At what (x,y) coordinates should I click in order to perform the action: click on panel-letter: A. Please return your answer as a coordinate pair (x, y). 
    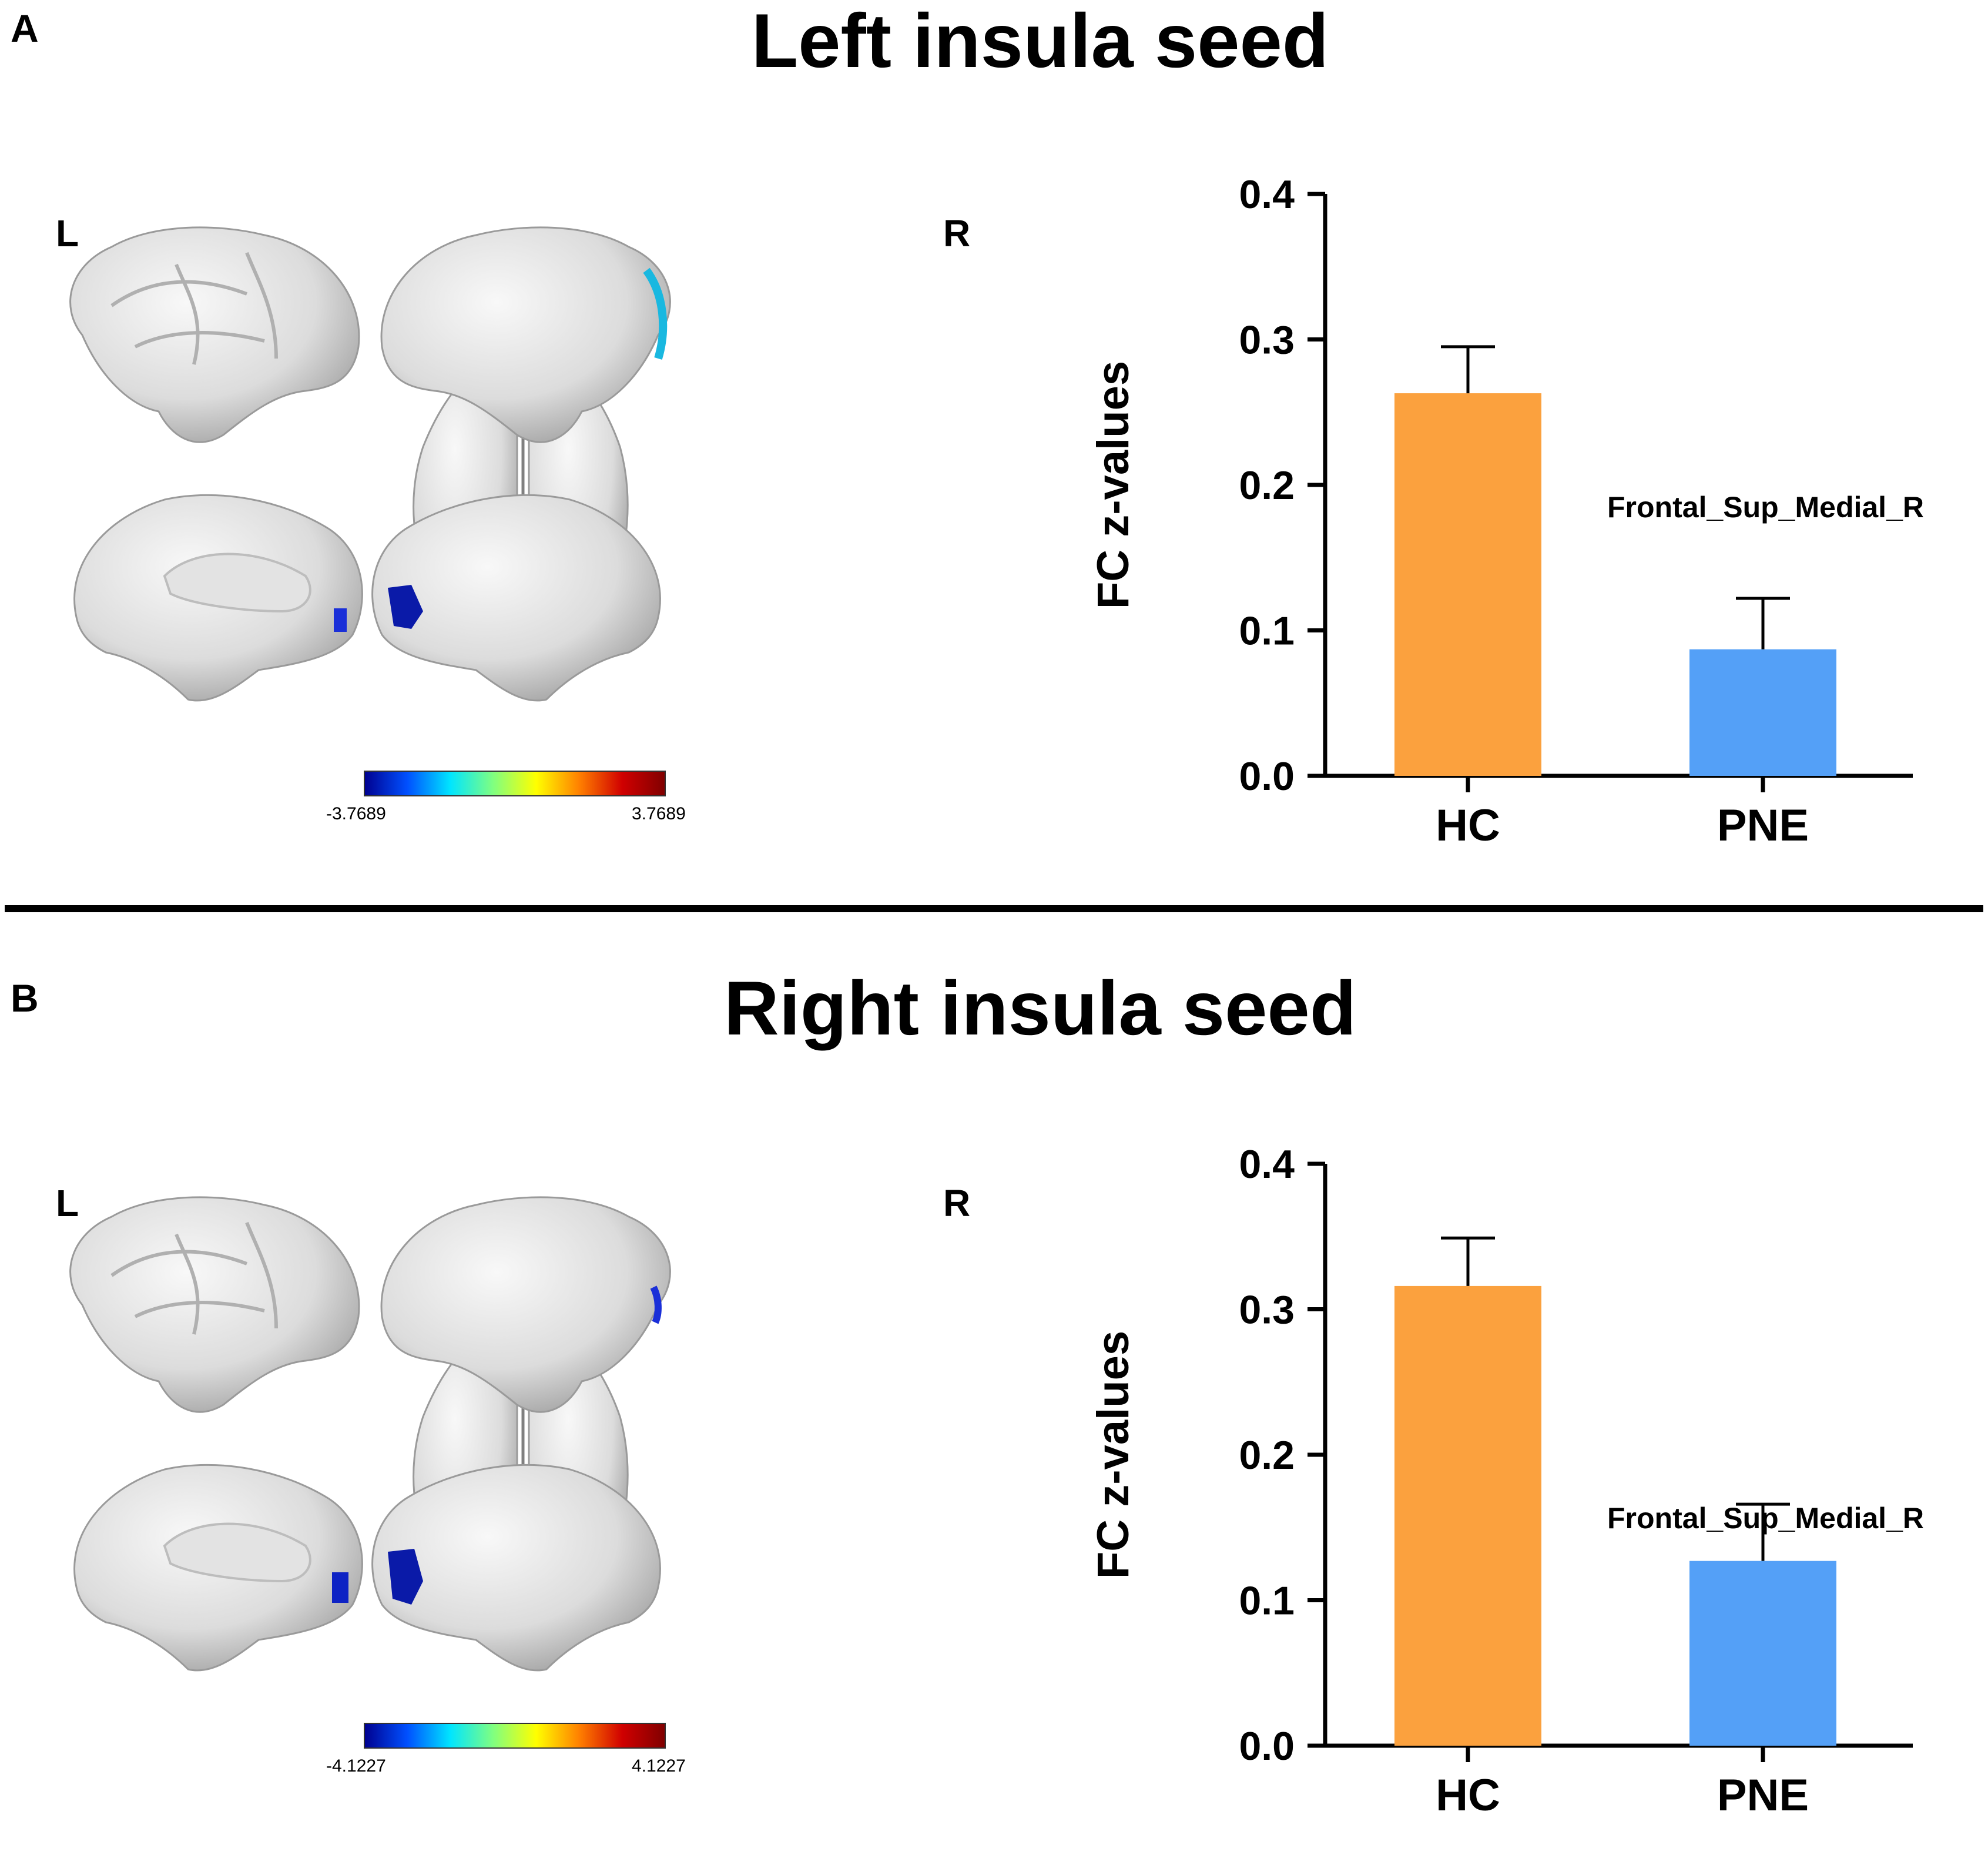
    Looking at the image, I should click on (25, 28).